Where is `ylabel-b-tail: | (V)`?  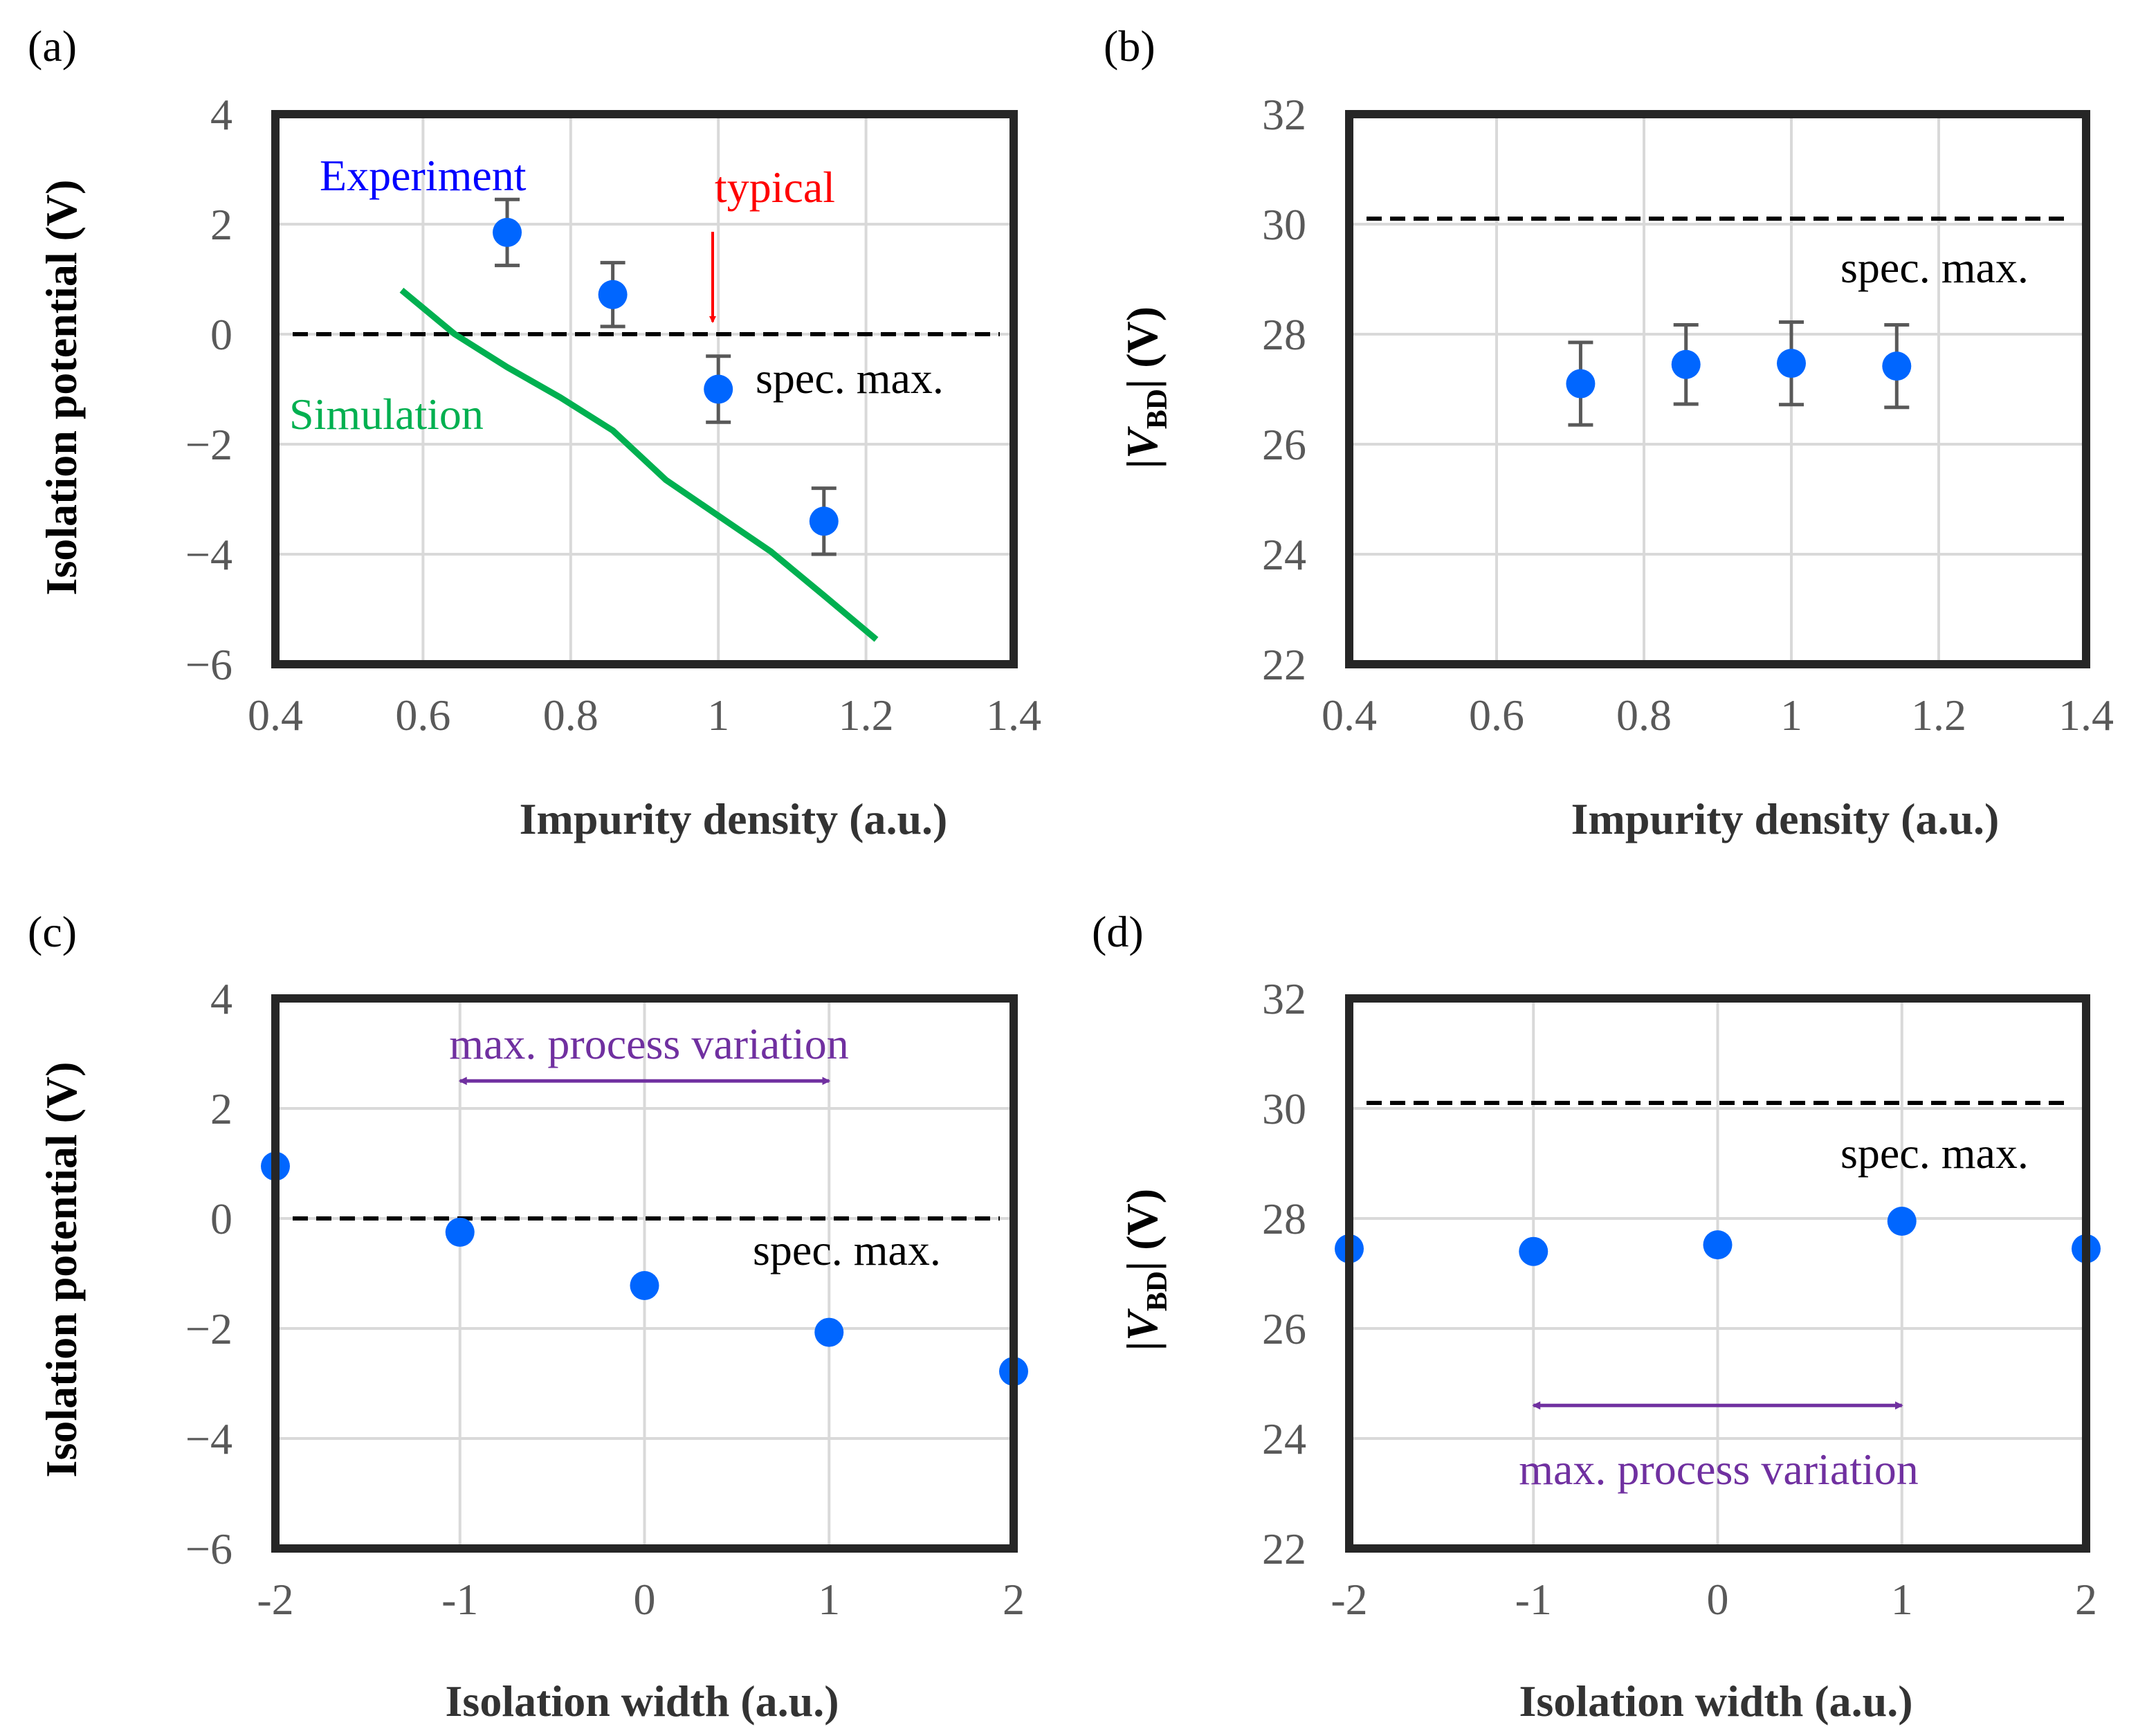 ylabel-b-tail: | (V) is located at coordinates (1142, 348).